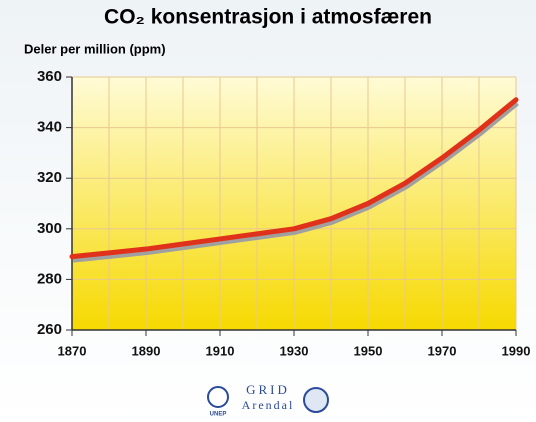 The height and width of the screenshot is (422, 536). What do you see at coordinates (146, 350) in the screenshot?
I see `x-tick-label: 1890` at bounding box center [146, 350].